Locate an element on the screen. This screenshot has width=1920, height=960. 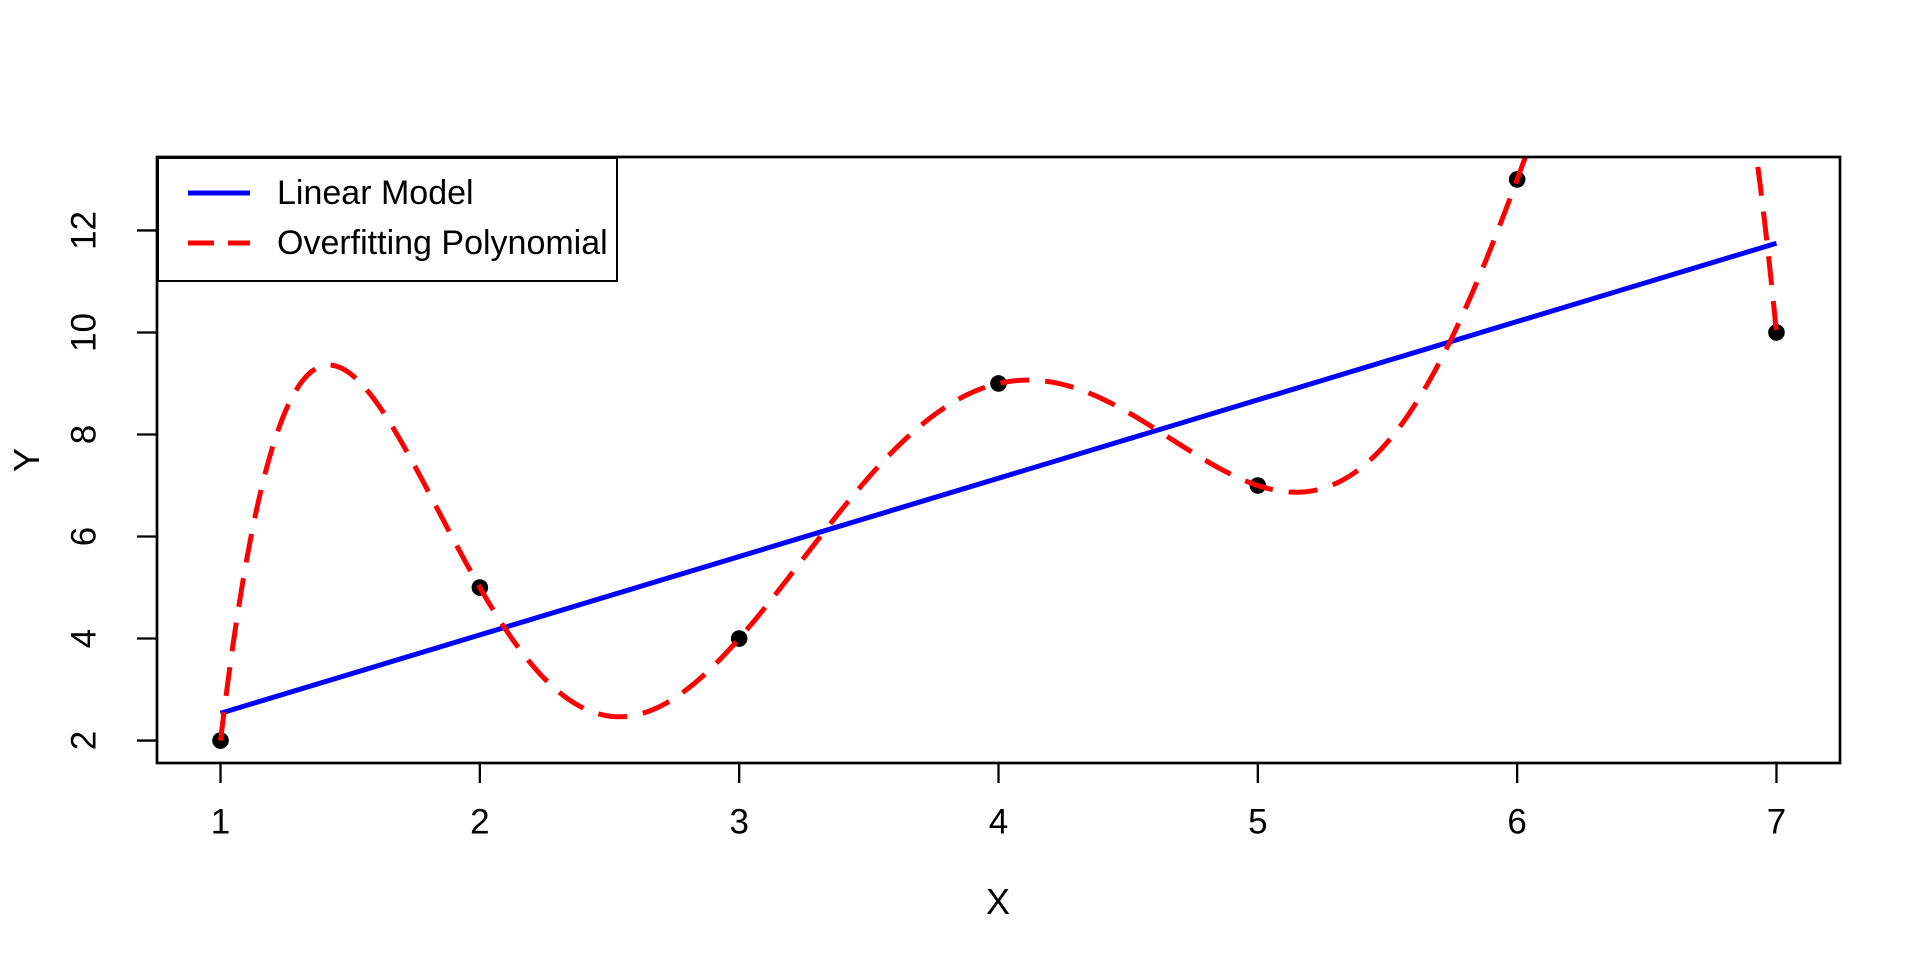
x-tick-label: 7 is located at coordinates (1776, 822).